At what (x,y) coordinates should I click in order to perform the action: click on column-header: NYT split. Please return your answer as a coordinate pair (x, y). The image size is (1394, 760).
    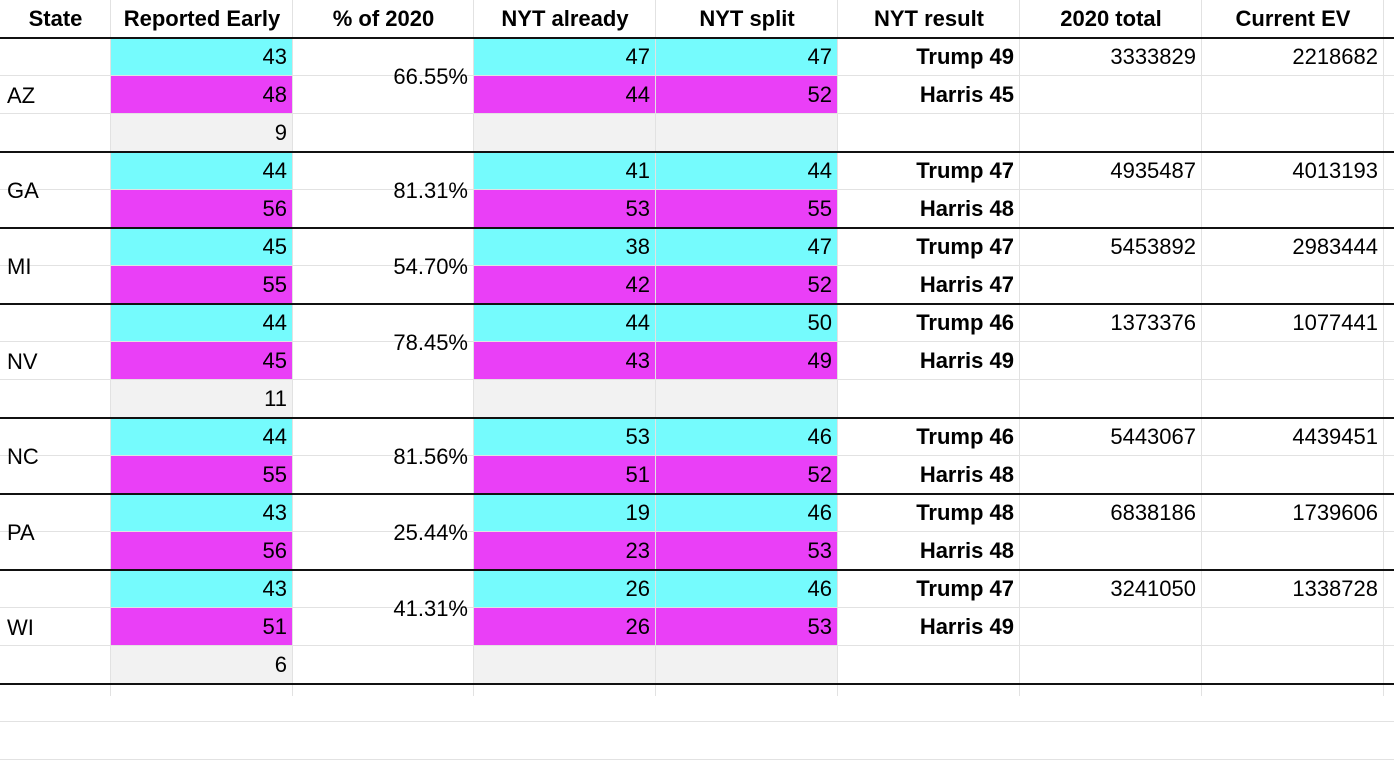
    Looking at the image, I should click on (747, 18).